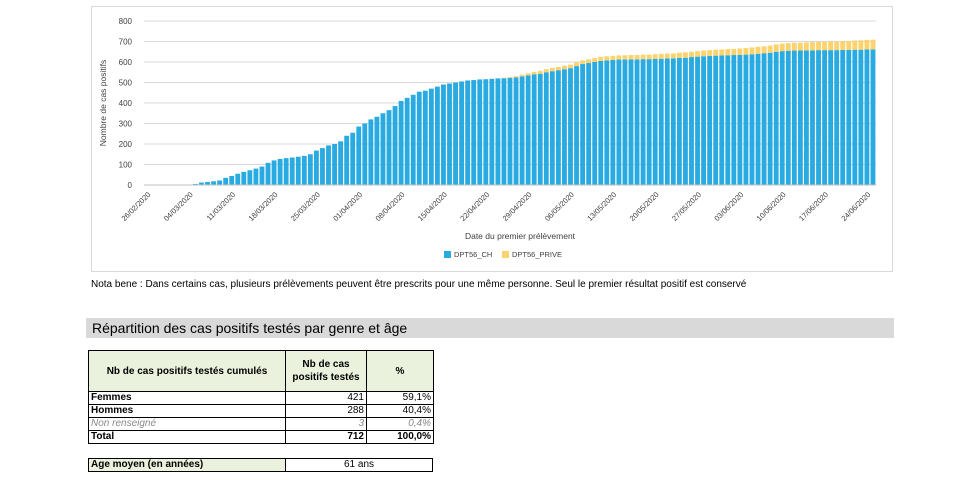  I want to click on x-tick-label: 04/03/2020, so click(178, 206).